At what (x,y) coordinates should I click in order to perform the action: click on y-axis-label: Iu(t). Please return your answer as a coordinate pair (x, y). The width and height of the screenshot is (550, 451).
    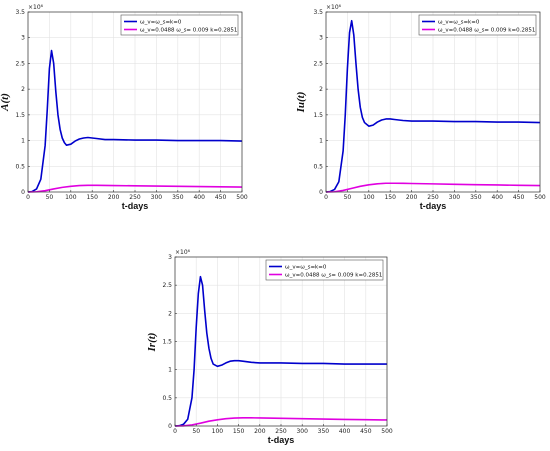
    Looking at the image, I should click on (301, 103).